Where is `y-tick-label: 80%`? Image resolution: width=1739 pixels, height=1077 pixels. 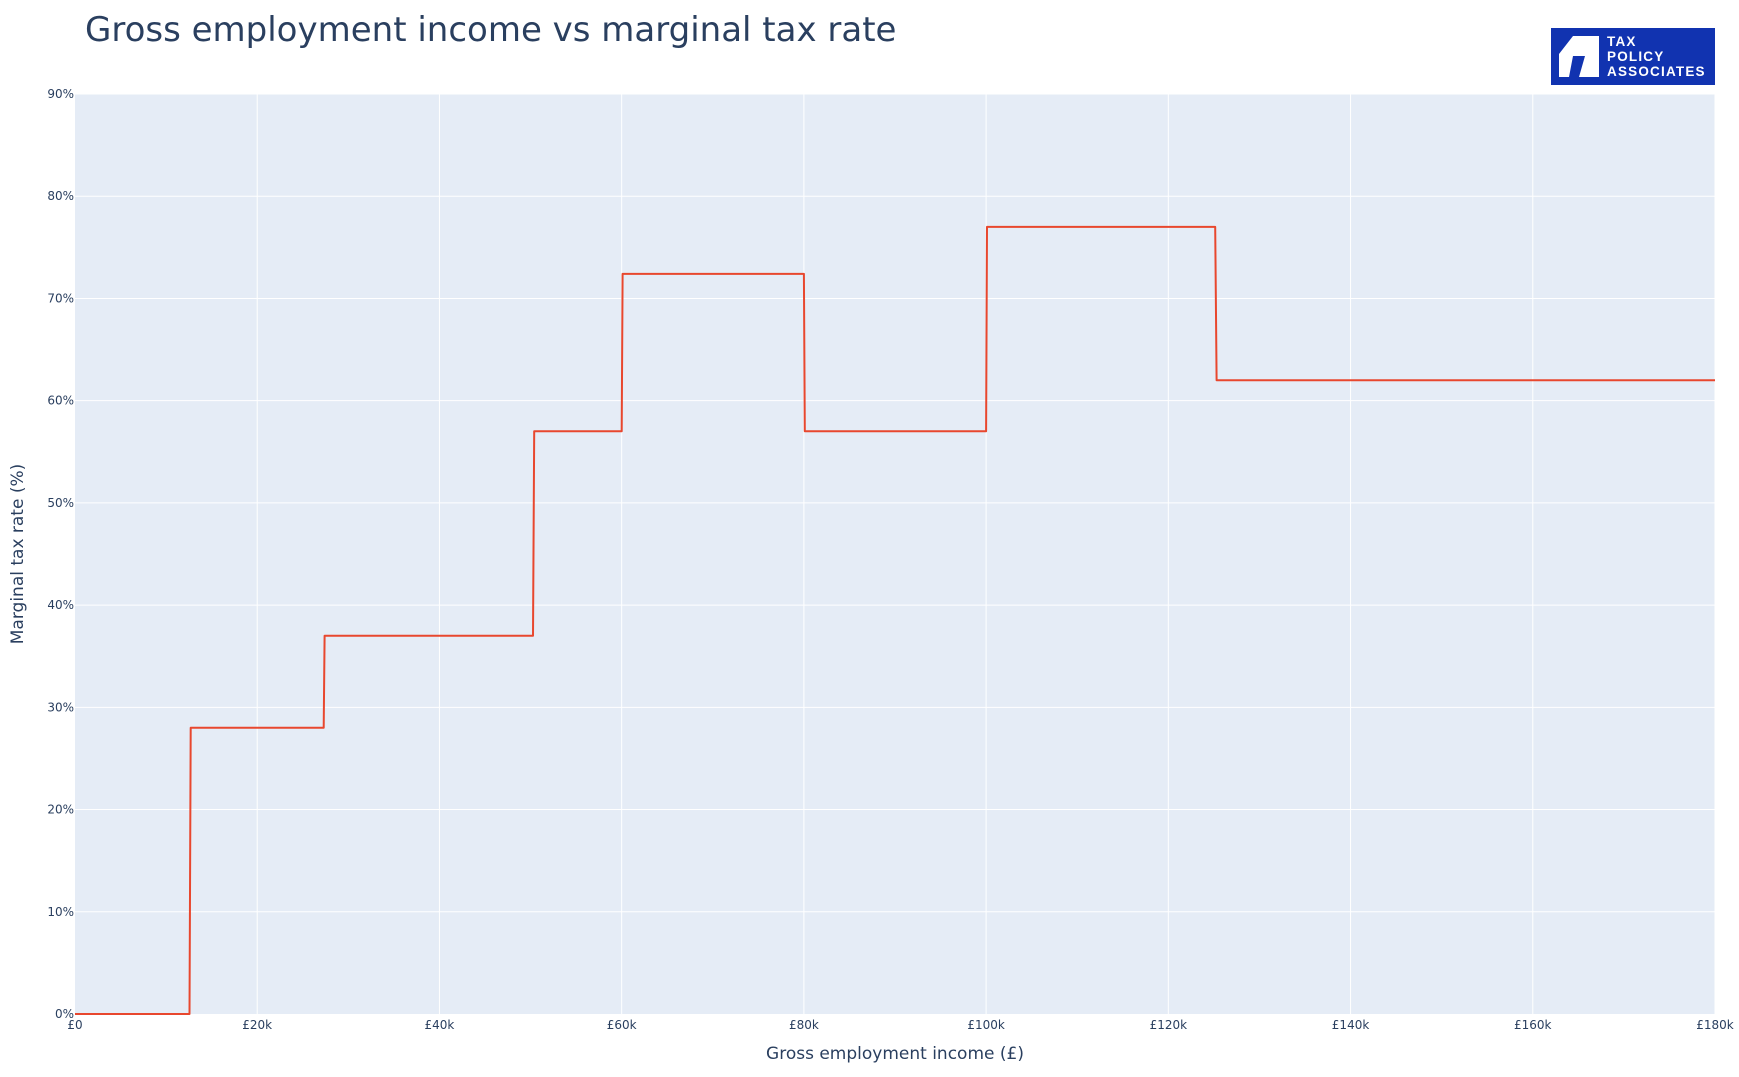 y-tick-label: 80% is located at coordinates (60, 196).